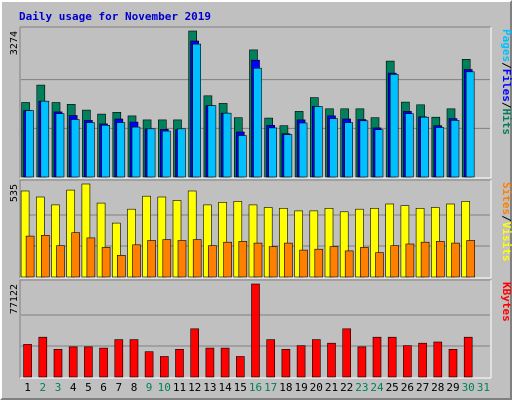 The height and width of the screenshot is (400, 512). Describe the element at coordinates (194, 387) in the screenshot. I see `day-label: 12` at that location.